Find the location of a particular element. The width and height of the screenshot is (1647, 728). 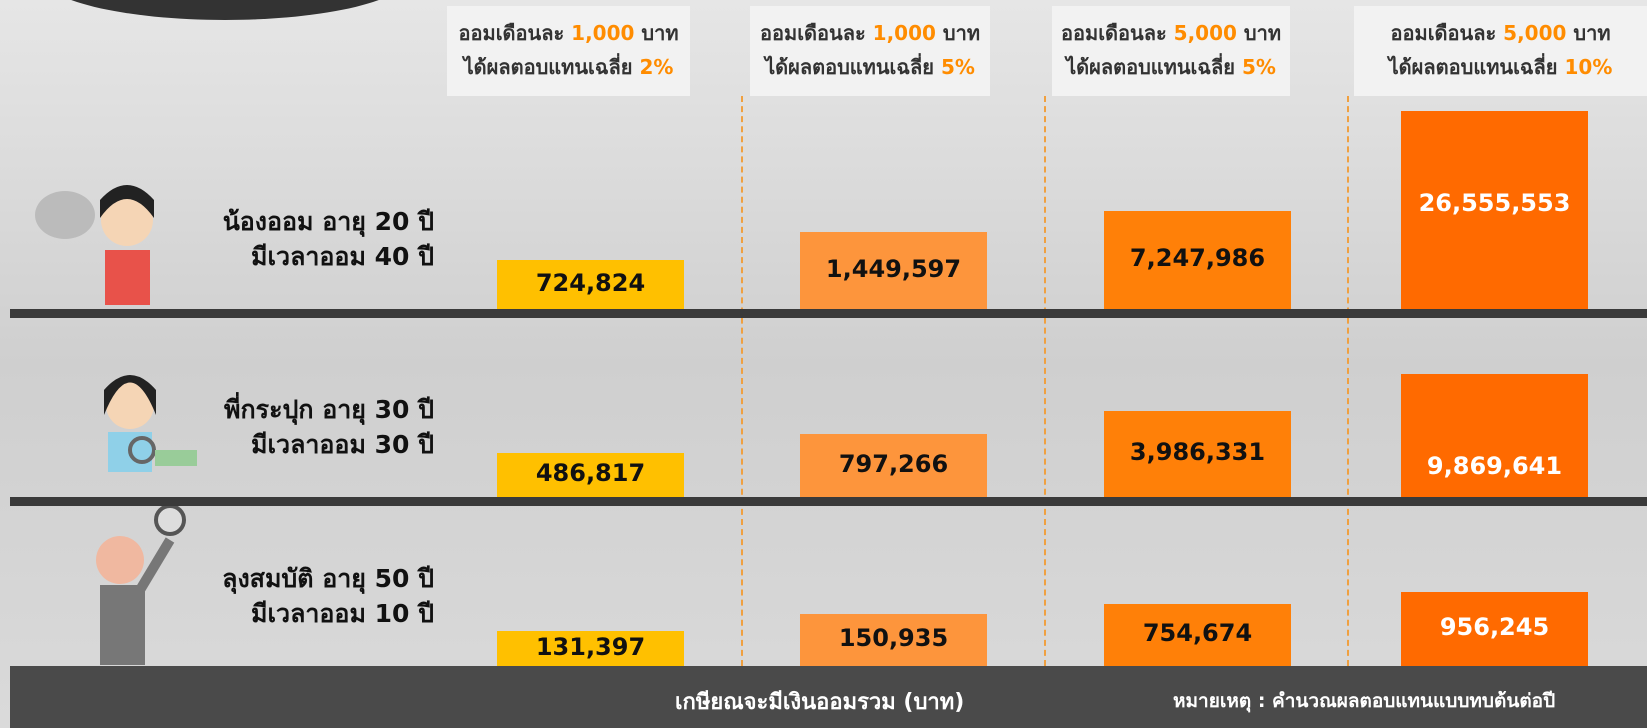

footer-note: หมายเหตุ : คำนวณผลตอบแทนแบบทบต้นต่อปี is located at coordinates (1364, 701).